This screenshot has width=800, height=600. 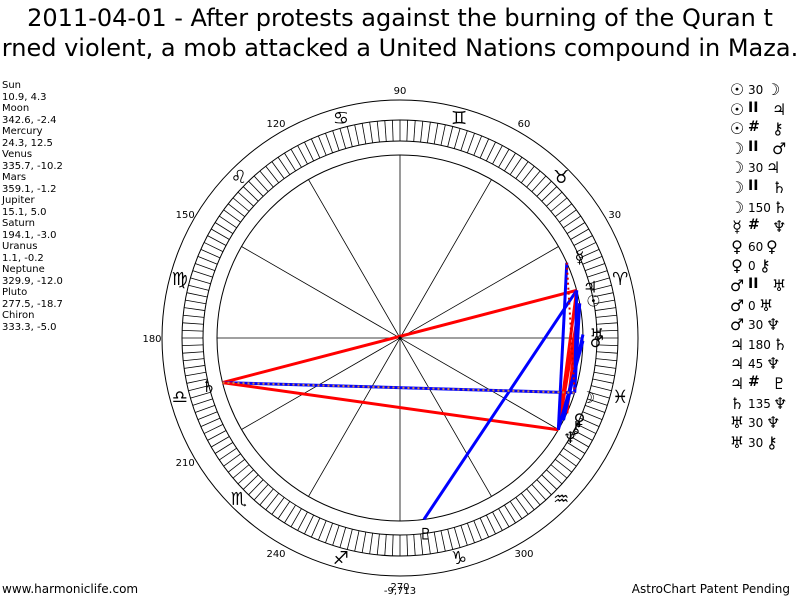 I want to click on footer-patent-notice: AstroChart Patent Pending, so click(x=710, y=589).